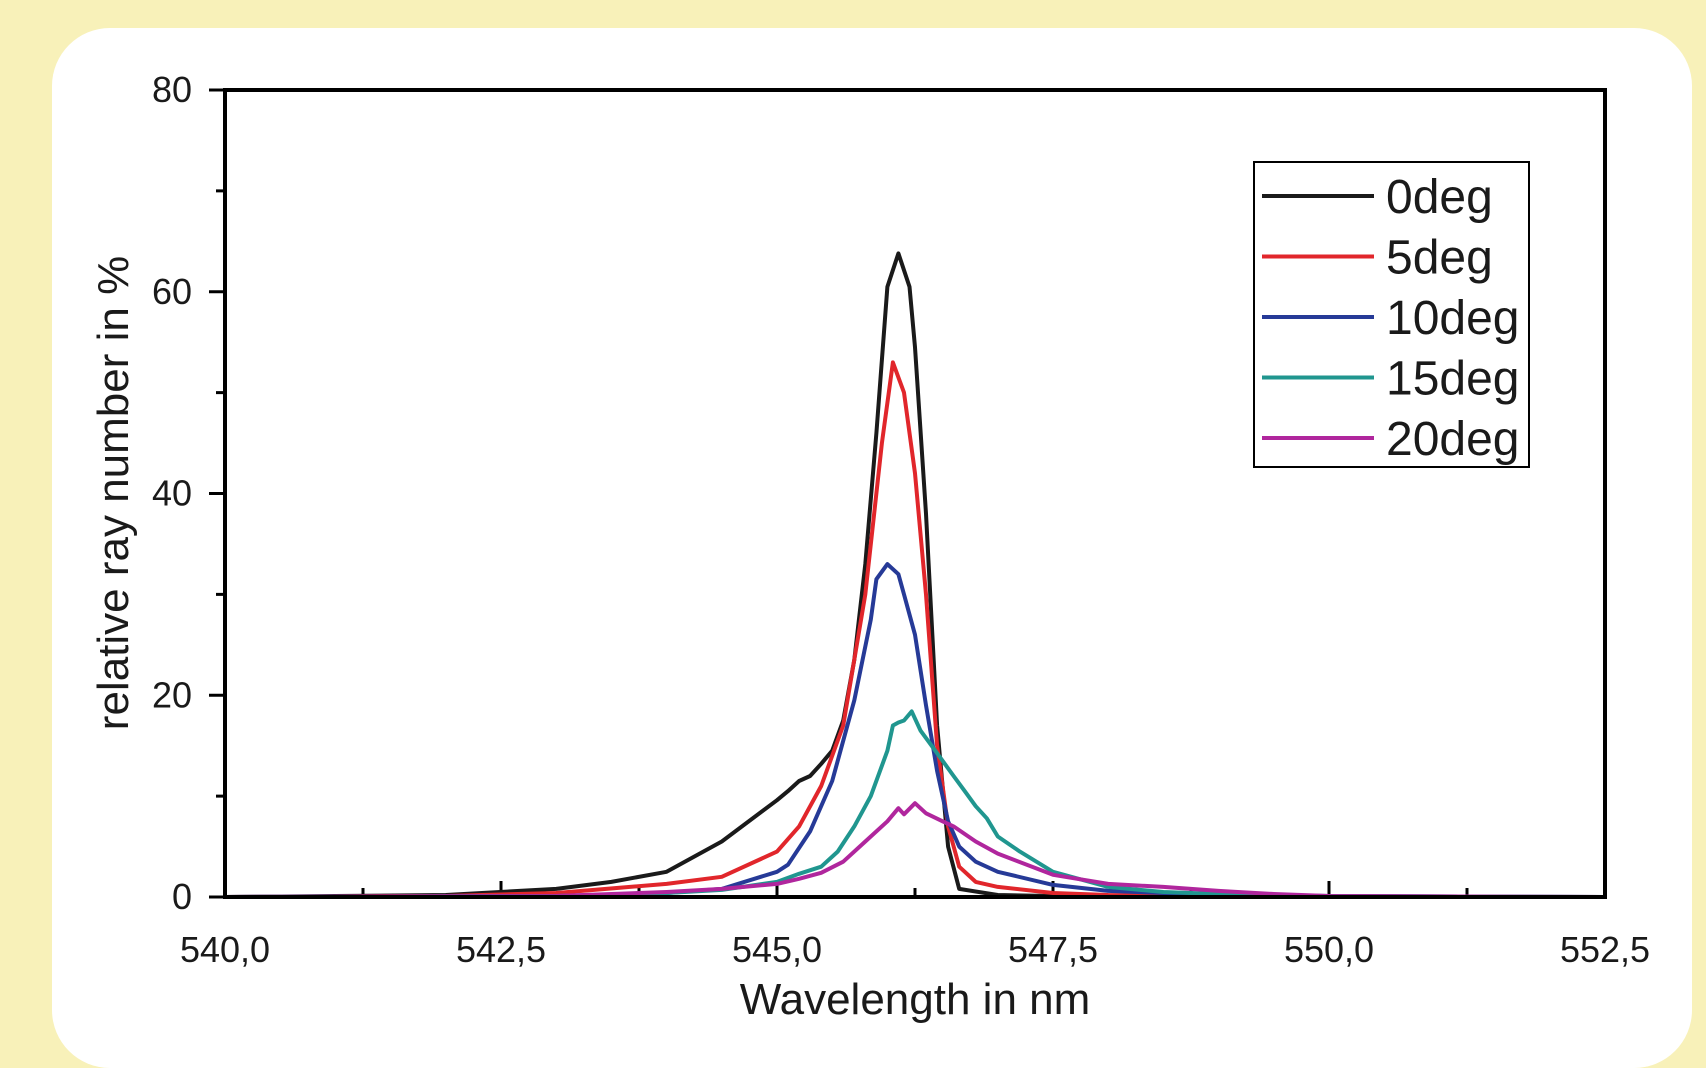 This screenshot has width=1706, height=1068. I want to click on legend-label-20deg: 20deg, so click(1452, 439).